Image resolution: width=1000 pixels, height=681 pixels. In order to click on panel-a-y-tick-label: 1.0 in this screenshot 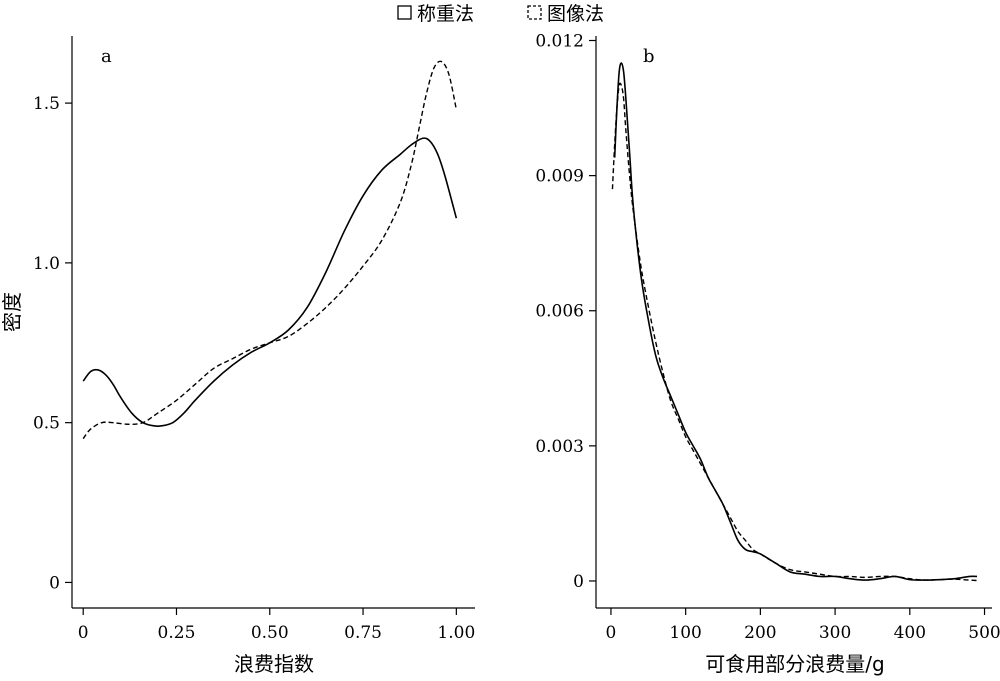, I will do `click(46, 264)`.